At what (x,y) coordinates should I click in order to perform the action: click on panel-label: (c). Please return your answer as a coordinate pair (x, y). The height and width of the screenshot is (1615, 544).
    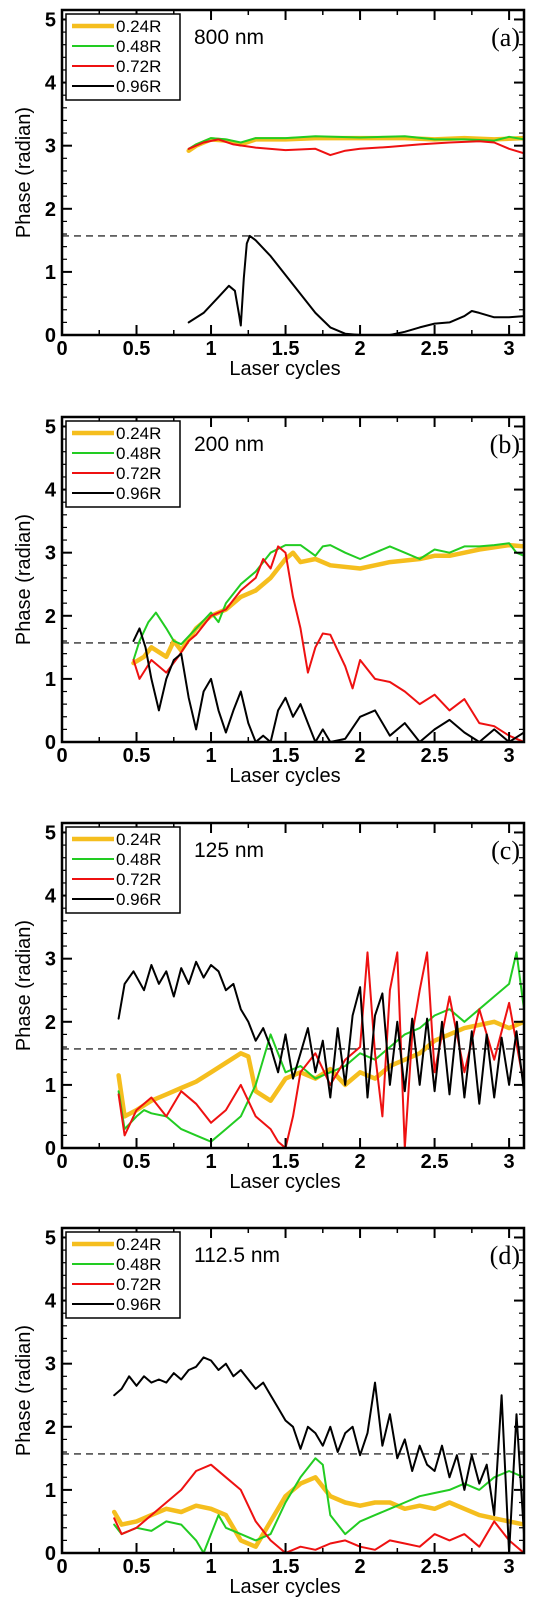
    Looking at the image, I should click on (505, 850).